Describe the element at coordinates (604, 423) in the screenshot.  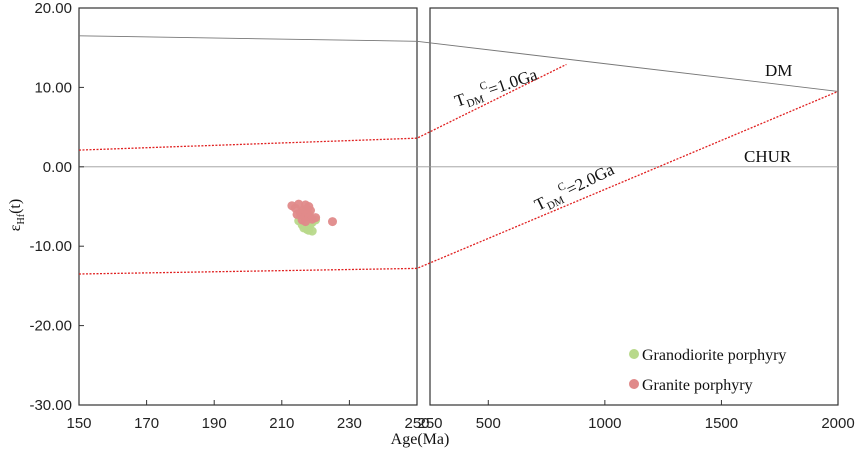
I see `x-tick-label: 1000` at that location.